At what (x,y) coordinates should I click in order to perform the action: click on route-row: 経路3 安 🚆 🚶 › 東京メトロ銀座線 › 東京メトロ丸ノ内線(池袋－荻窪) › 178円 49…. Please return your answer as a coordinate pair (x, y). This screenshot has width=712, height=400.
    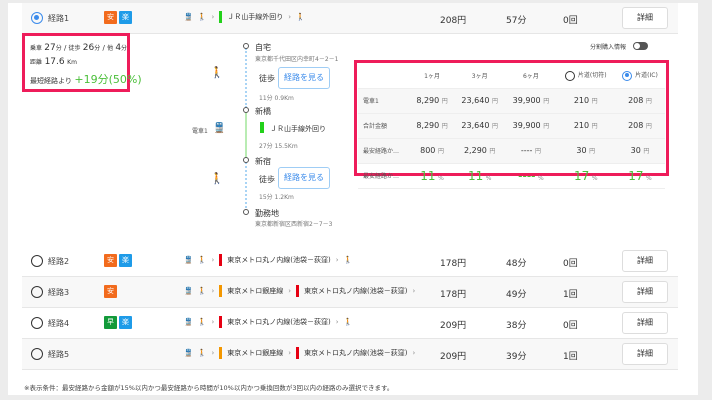
    Looking at the image, I should click on (350, 292).